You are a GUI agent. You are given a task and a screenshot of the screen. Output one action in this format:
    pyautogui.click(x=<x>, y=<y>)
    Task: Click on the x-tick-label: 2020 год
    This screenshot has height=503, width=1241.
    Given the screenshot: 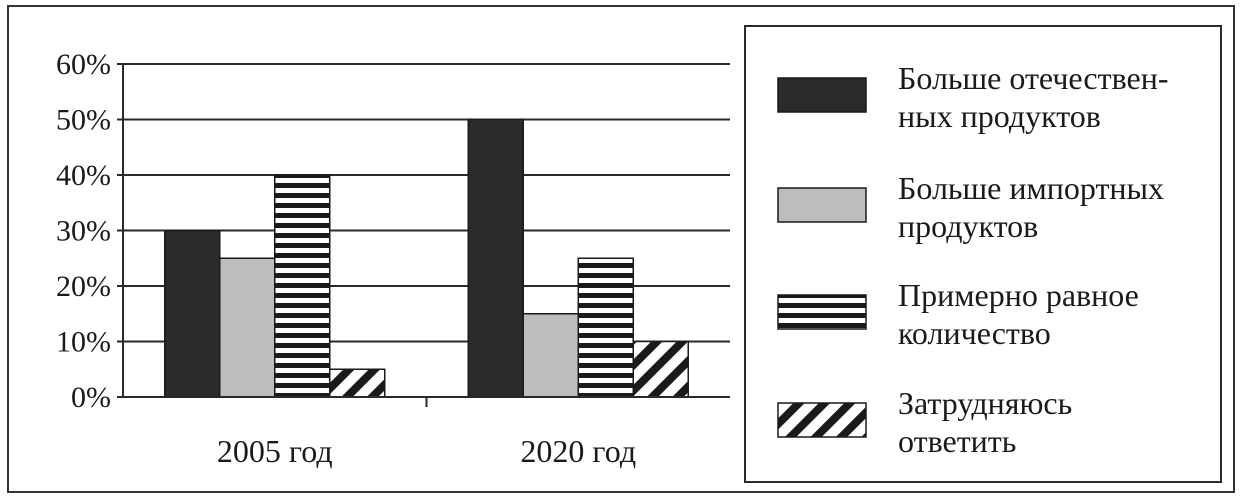 What is the action you would take?
    pyautogui.click(x=578, y=451)
    